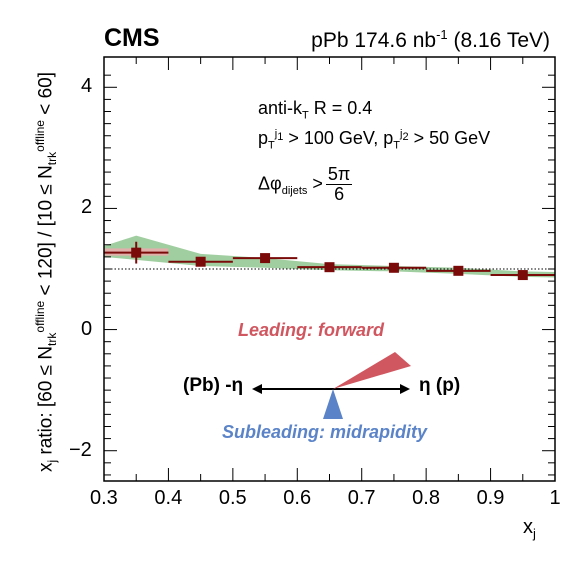 This screenshot has width=580, height=565. Describe the element at coordinates (405, 389) in the screenshot. I see `eta-arrow-right` at that location.